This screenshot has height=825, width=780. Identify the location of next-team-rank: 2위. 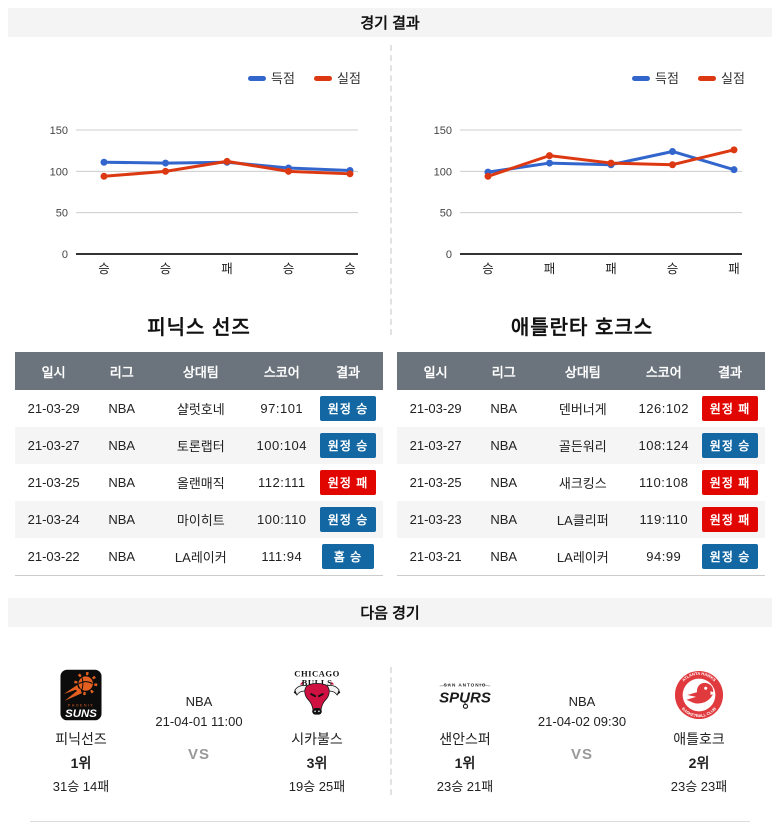
(699, 763).